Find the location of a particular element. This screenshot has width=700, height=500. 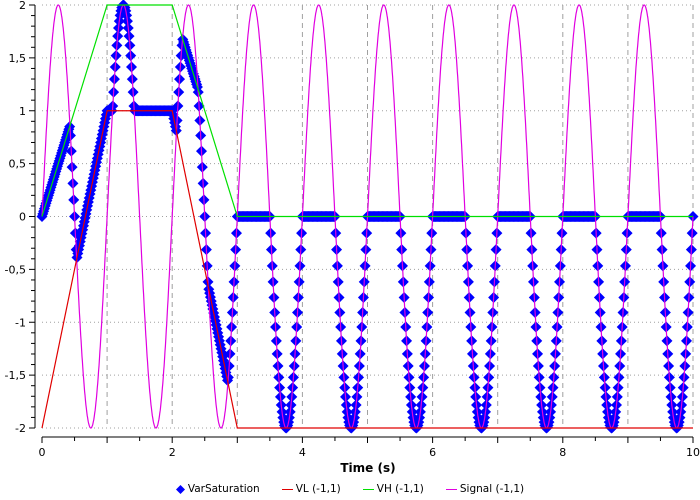

legend-item-vh: VH (-1,1) is located at coordinates (393, 489).